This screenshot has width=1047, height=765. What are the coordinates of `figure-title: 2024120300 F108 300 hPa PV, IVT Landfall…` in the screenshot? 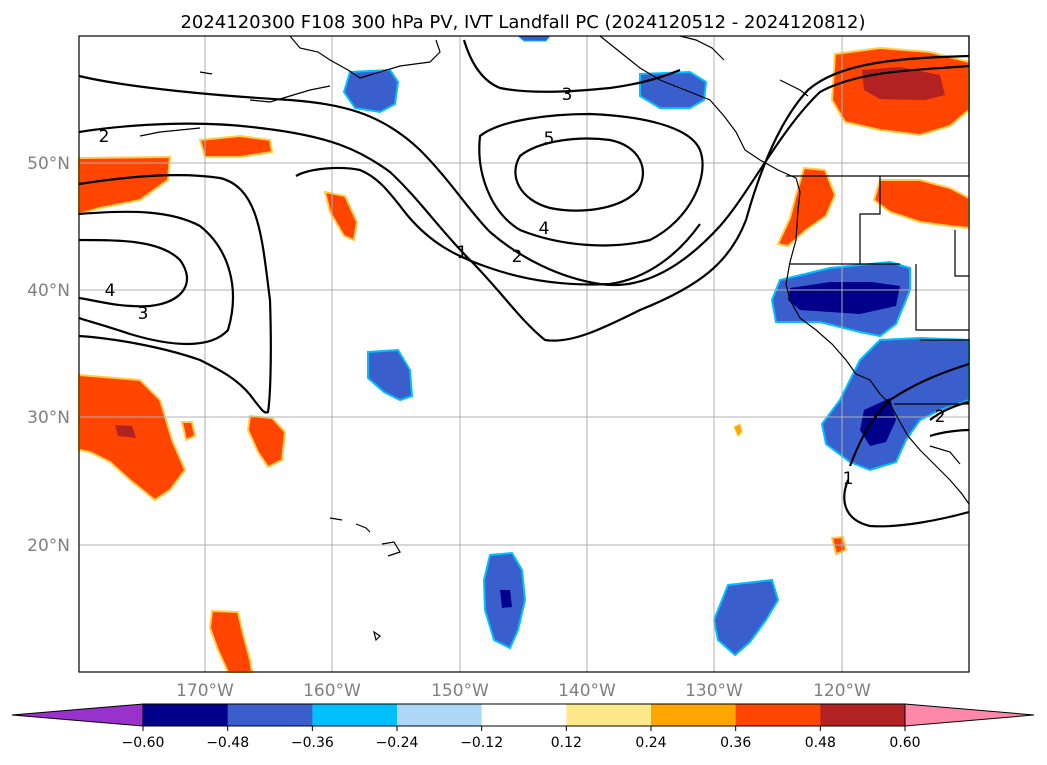 It's located at (522, 22).